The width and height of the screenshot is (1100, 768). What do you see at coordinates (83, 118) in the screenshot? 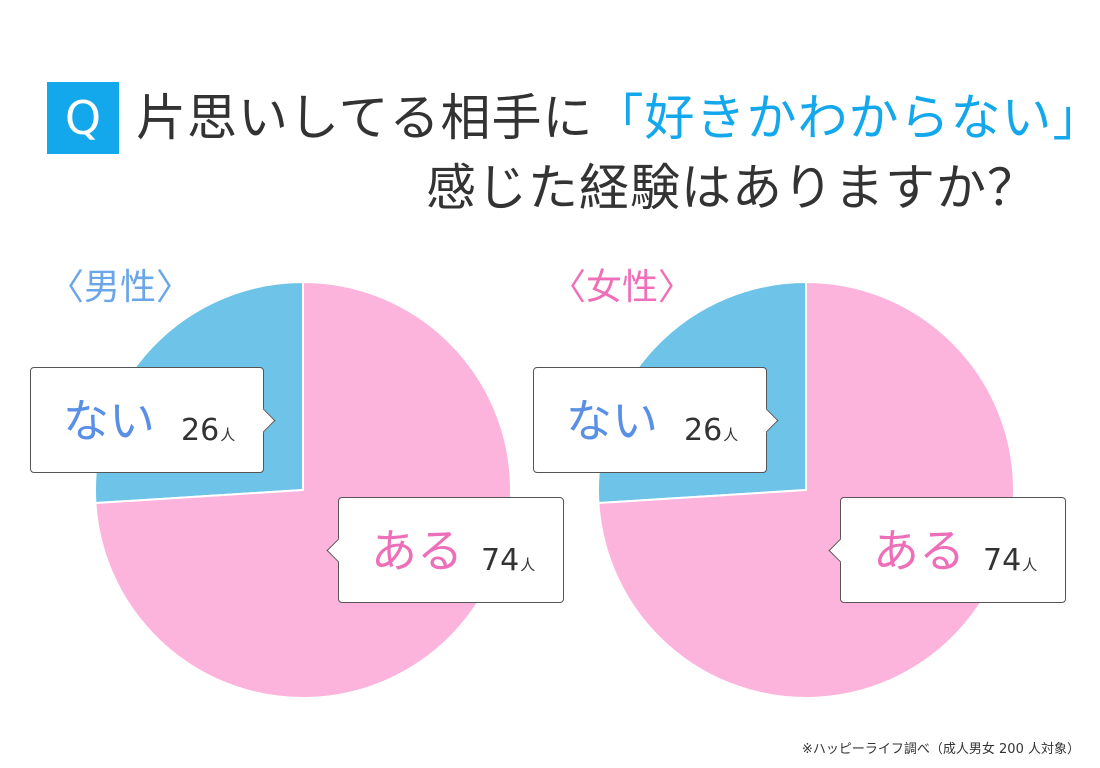
I see `question-badge: Q` at bounding box center [83, 118].